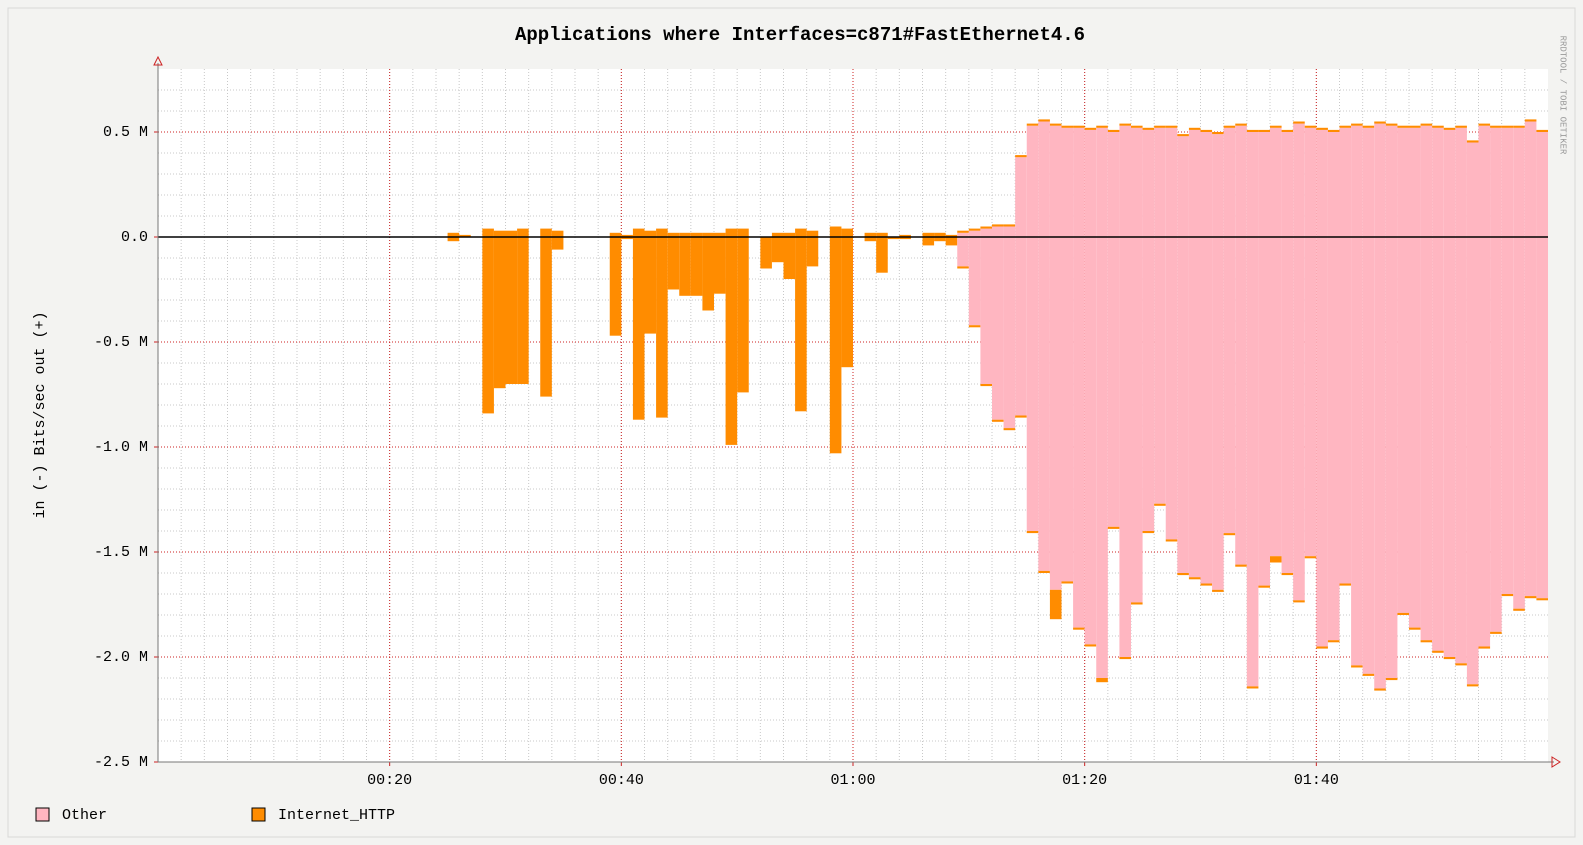  What do you see at coordinates (121, 447) in the screenshot?
I see `y-tick-label: -1.0 M` at bounding box center [121, 447].